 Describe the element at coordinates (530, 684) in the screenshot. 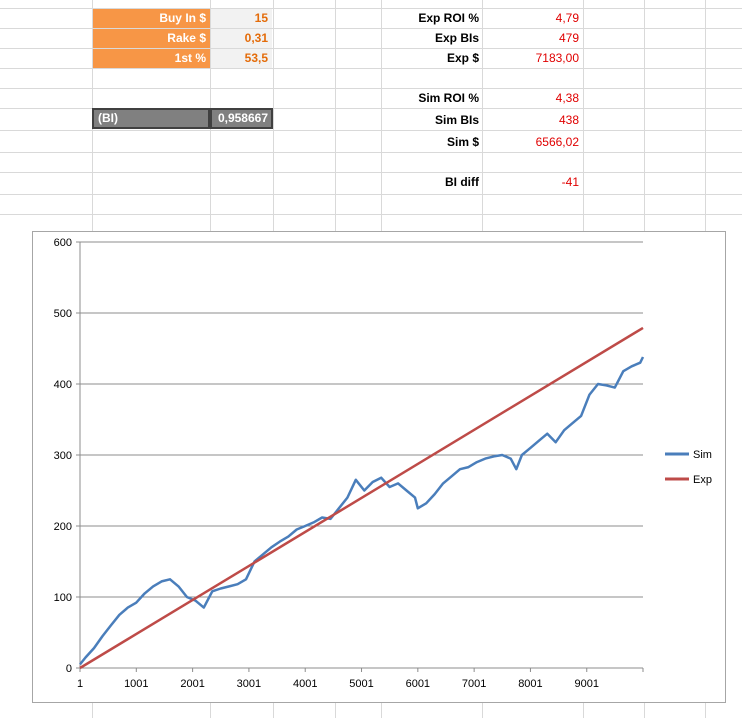

I see `x-tick-label: 8001` at that location.